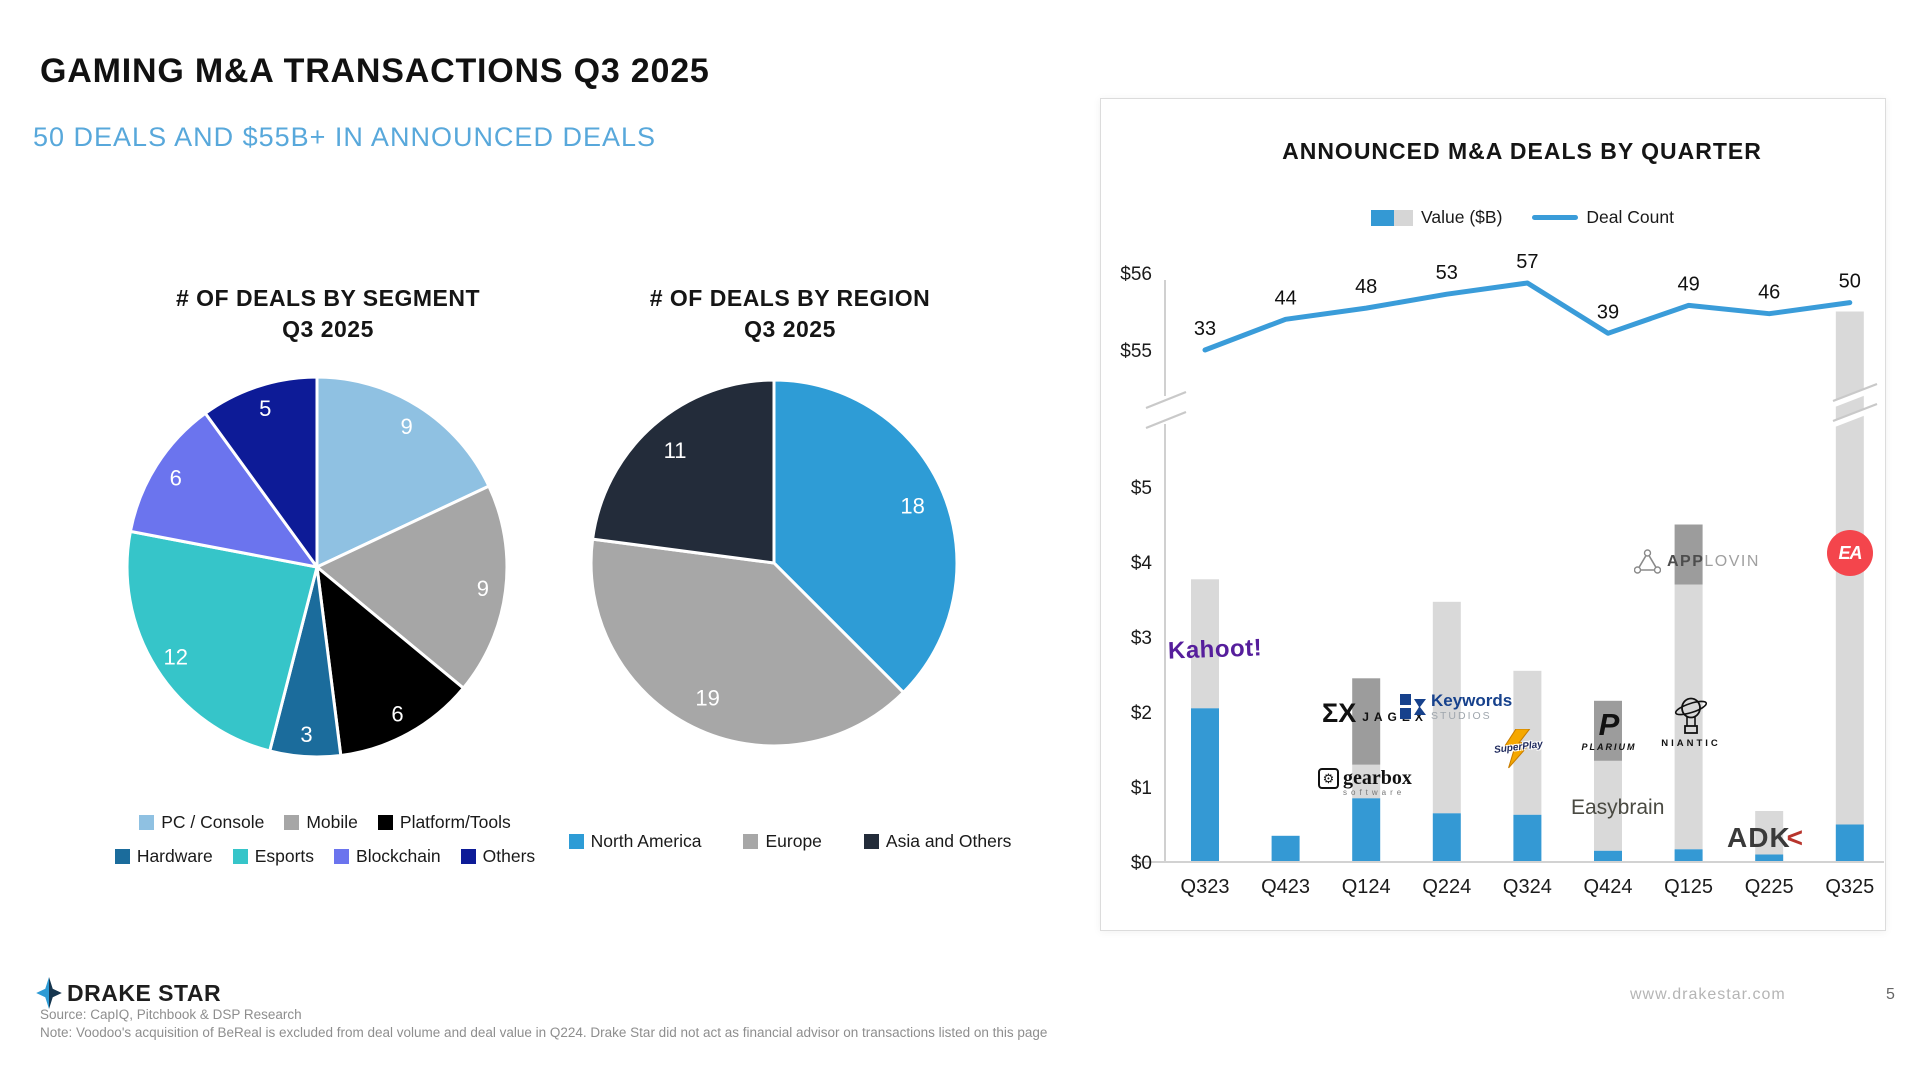 Image resolution: width=1920 pixels, height=1080 pixels. Describe the element at coordinates (948, 841) in the screenshot. I see `legend-label-asia-and-others: Asia and Others` at that location.